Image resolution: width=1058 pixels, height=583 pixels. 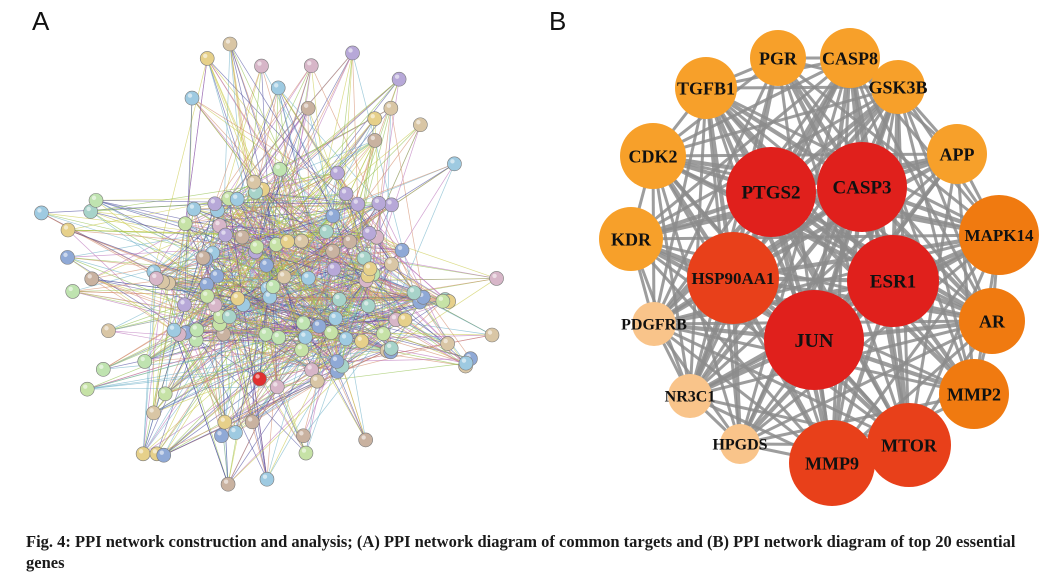 I want to click on gene-node-mmp2: MMP2, so click(x=974, y=394).